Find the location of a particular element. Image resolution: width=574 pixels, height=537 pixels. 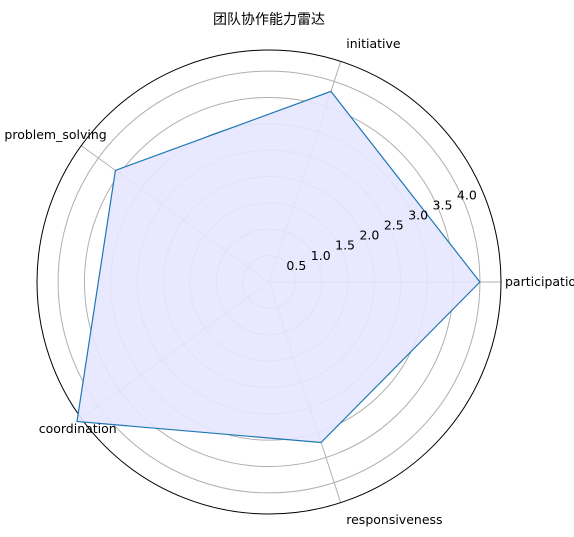

r-tick-label: 3.0 is located at coordinates (418, 214).